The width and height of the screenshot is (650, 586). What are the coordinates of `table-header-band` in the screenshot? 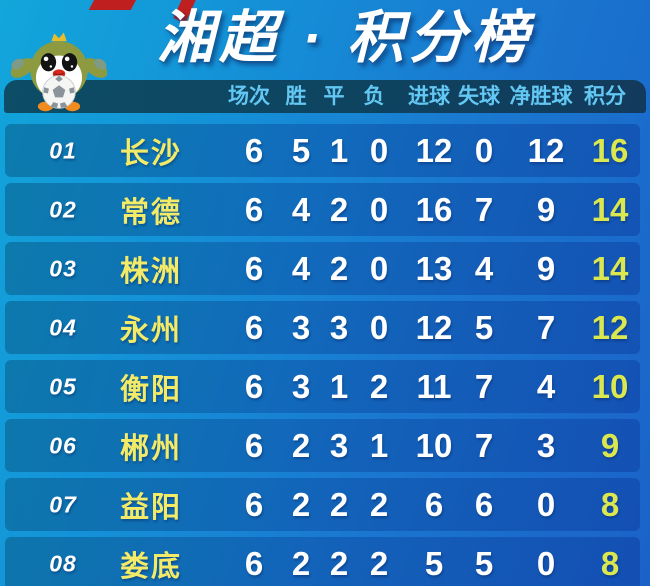 It's located at (325, 96).